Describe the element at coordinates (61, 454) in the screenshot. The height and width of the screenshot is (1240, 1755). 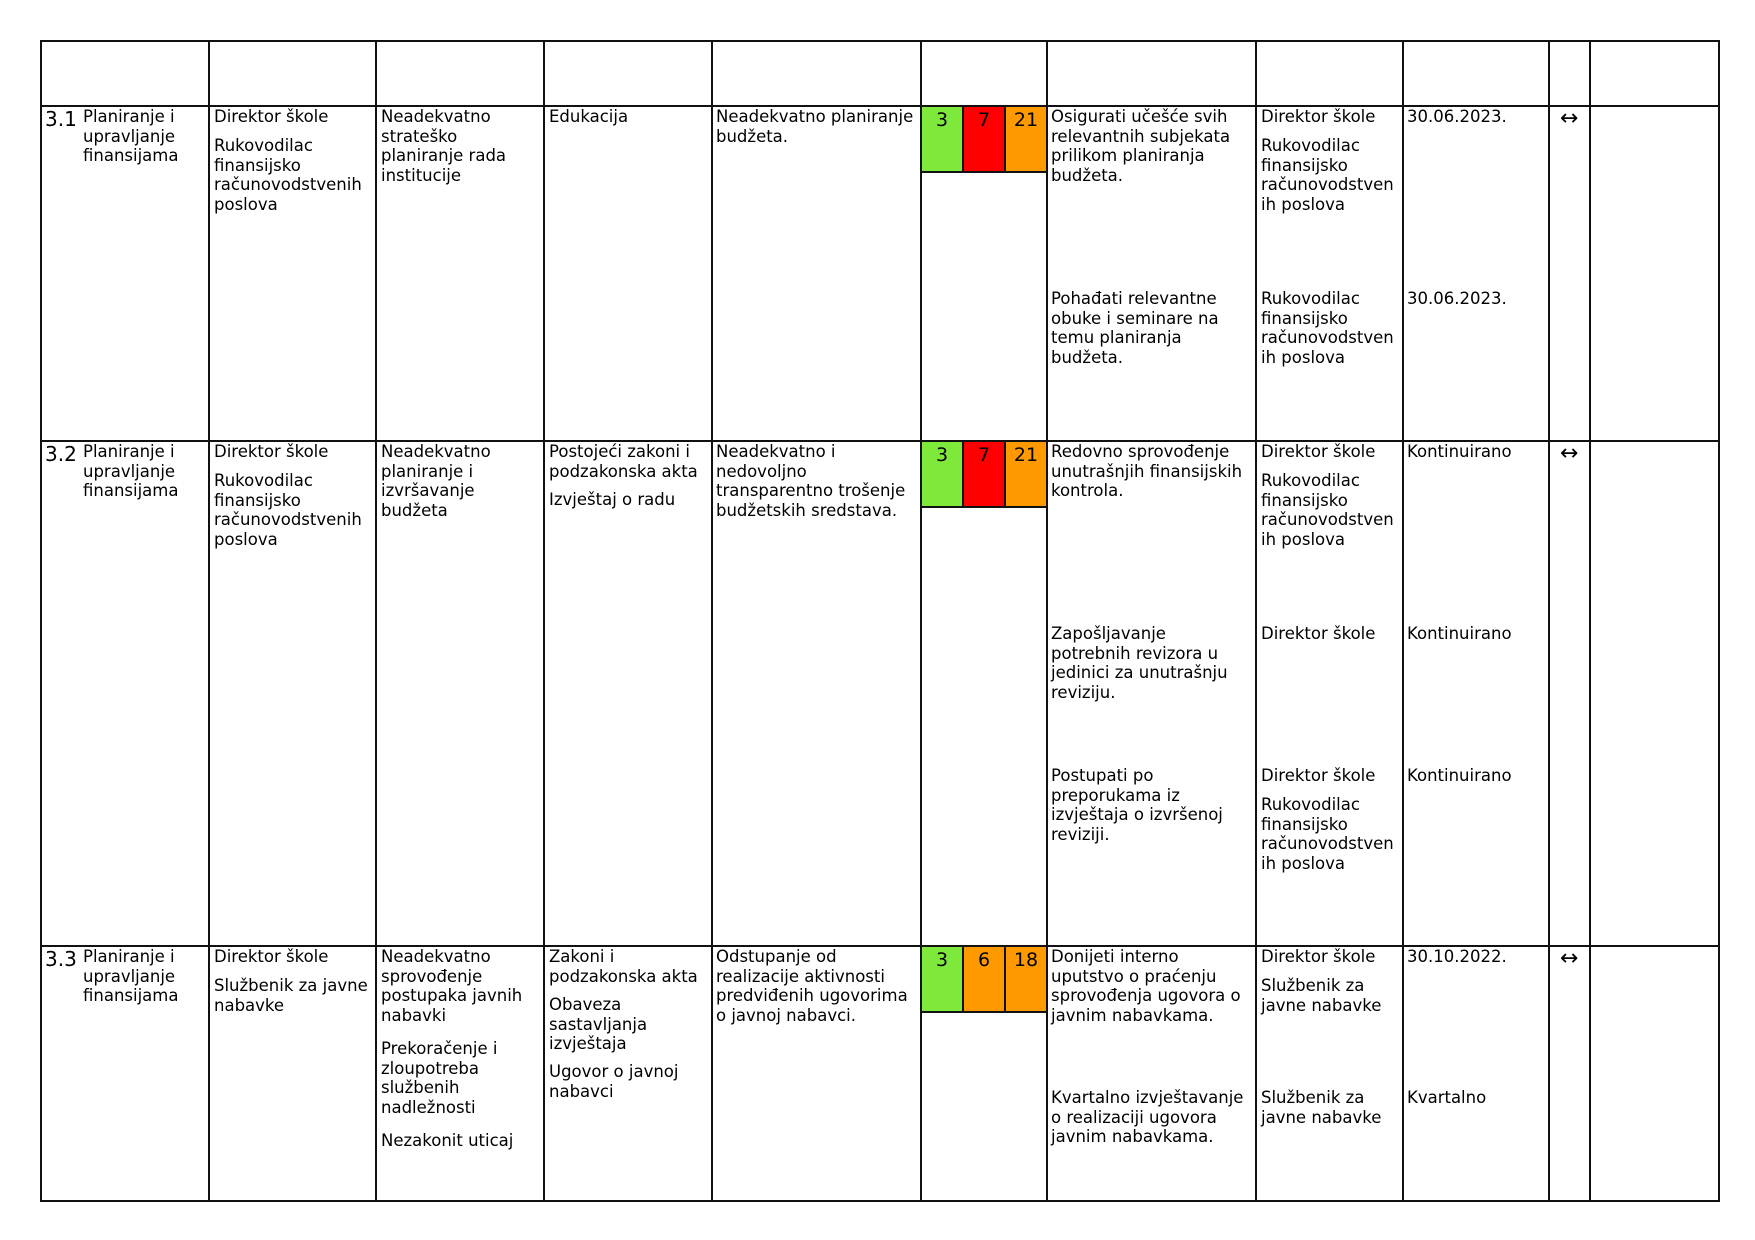
I see `row-number: 3.2` at that location.